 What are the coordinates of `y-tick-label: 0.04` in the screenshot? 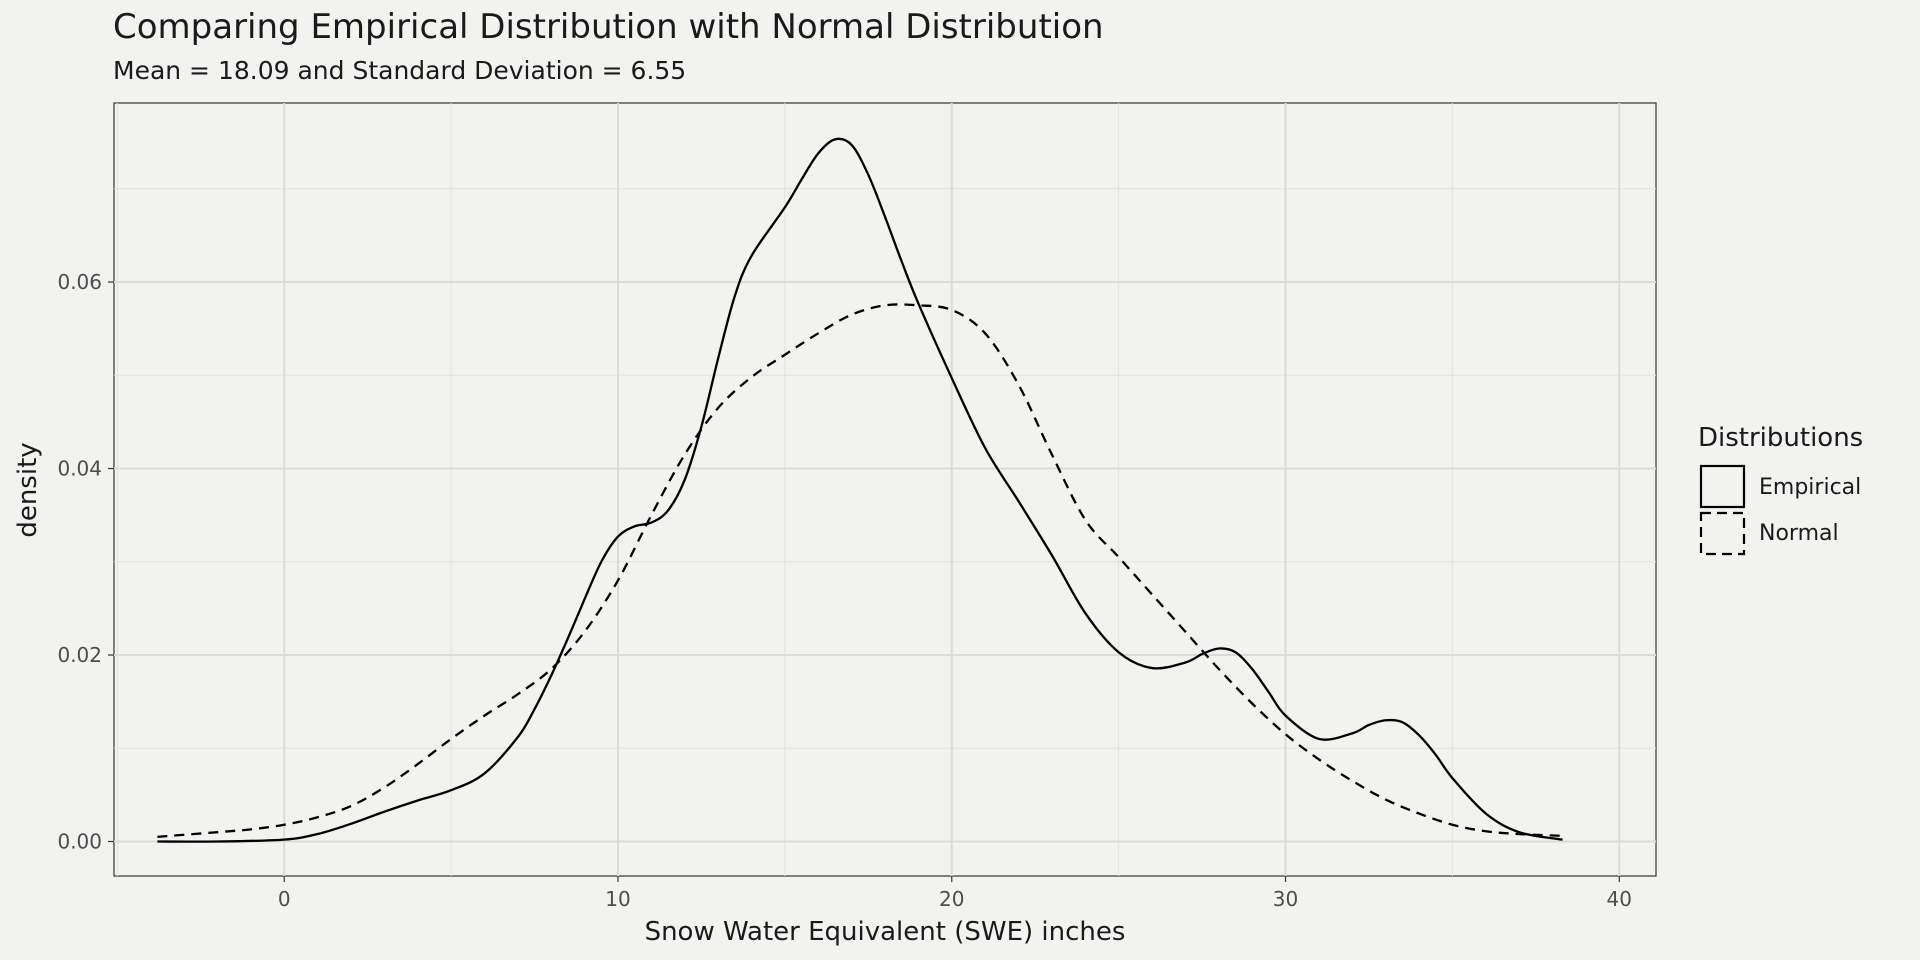 It's located at (79, 469).